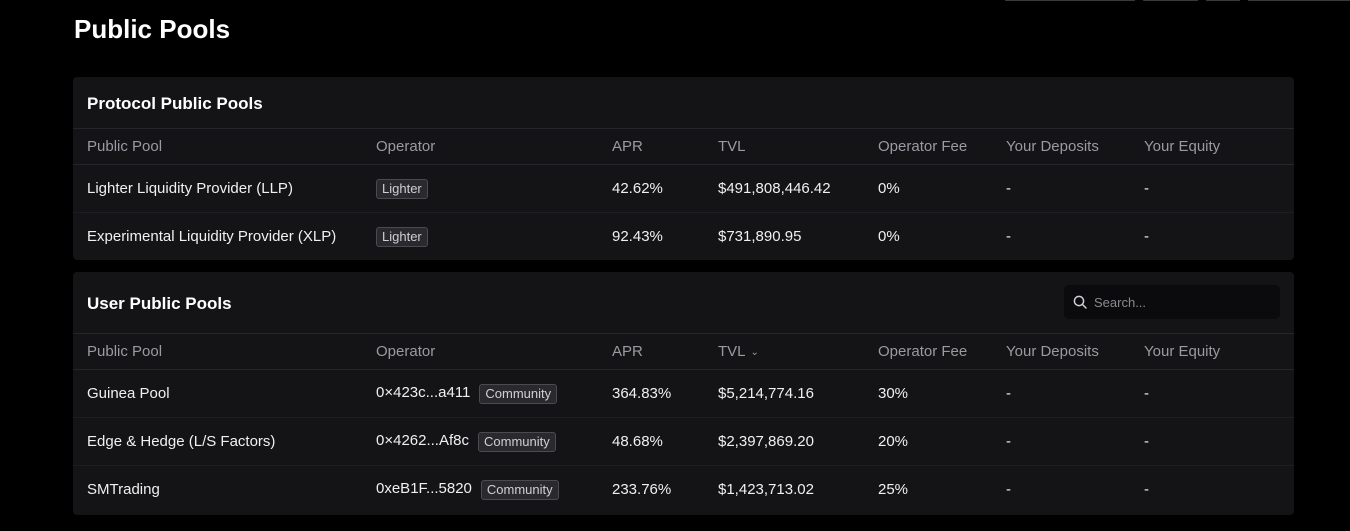  What do you see at coordinates (152, 29) in the screenshot?
I see `page-title: Public Pools` at bounding box center [152, 29].